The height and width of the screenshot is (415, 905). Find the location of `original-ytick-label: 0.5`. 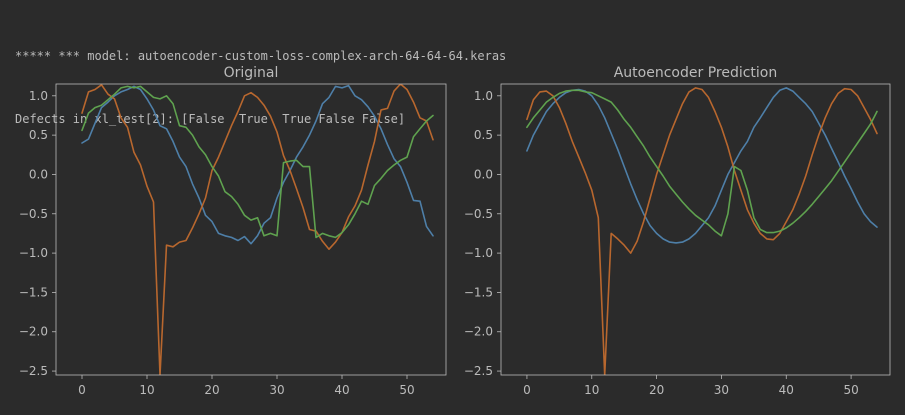

original-ytick-label: 0.5 is located at coordinates (38, 135).